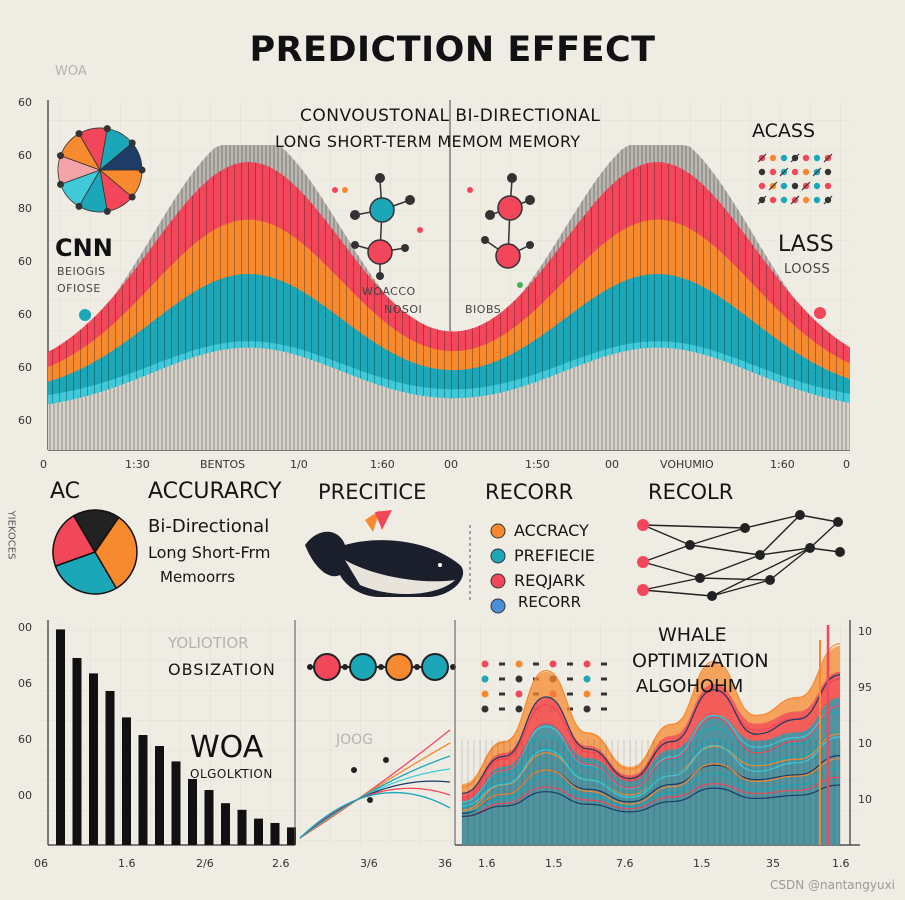  Describe the element at coordinates (382, 464) in the screenshot. I see `top-x-tick-4: 1:60` at that location.